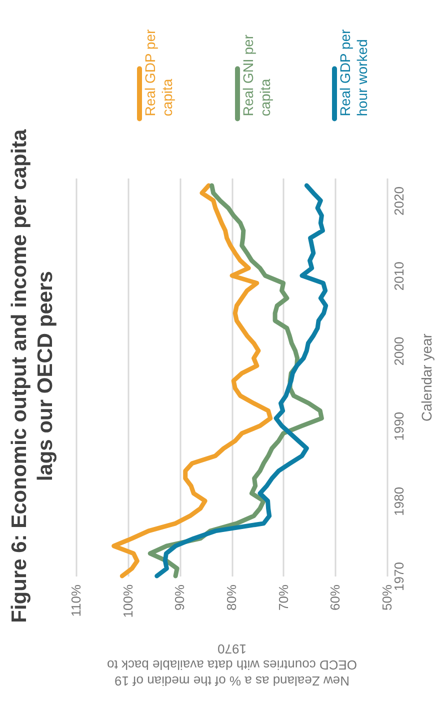 This screenshot has width=444, height=717. I want to click on text: Real GNI per capita, so click(256, 75).